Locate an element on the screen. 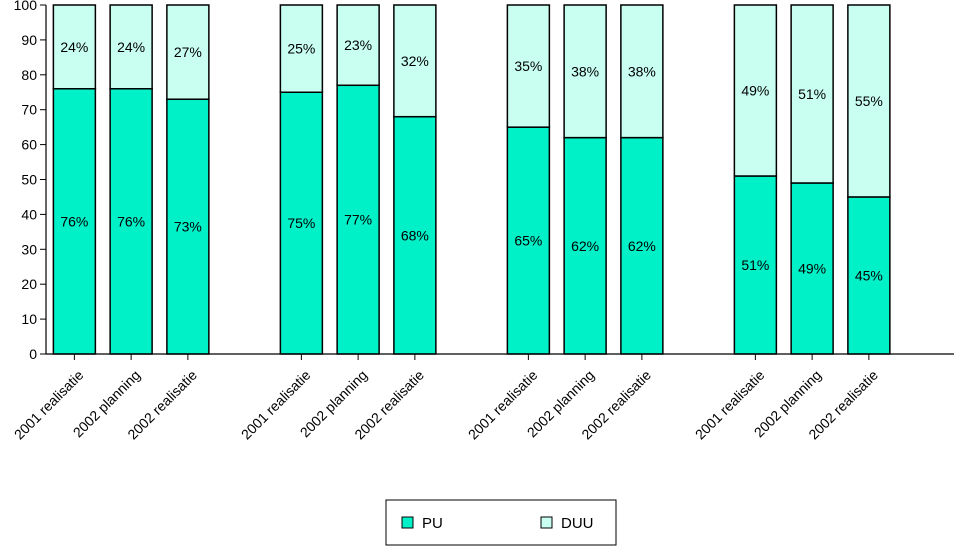 The image size is (954, 547). data-label-duu: 49% is located at coordinates (755, 91).